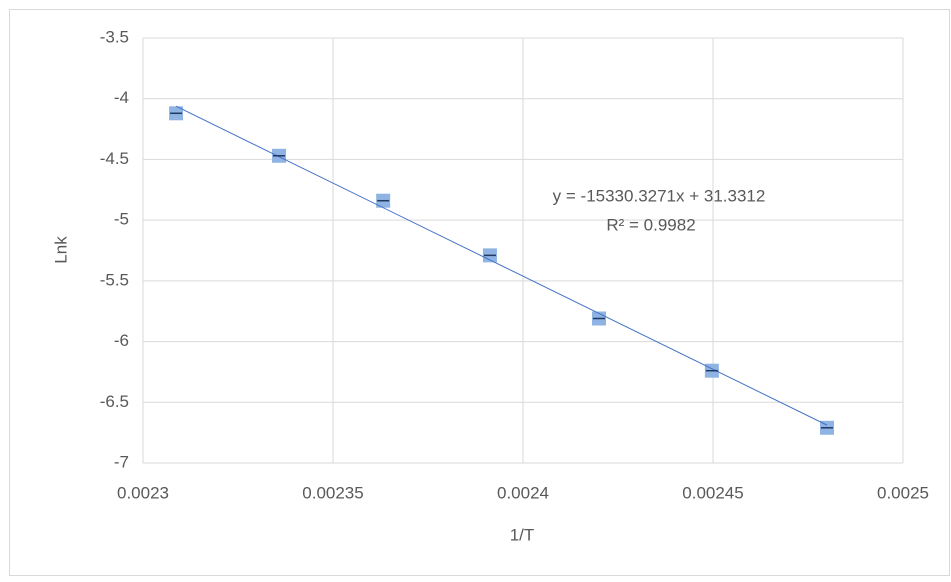  Describe the element at coordinates (650, 224) in the screenshot. I see `trendline-r2: R² = 0.9982` at that location.